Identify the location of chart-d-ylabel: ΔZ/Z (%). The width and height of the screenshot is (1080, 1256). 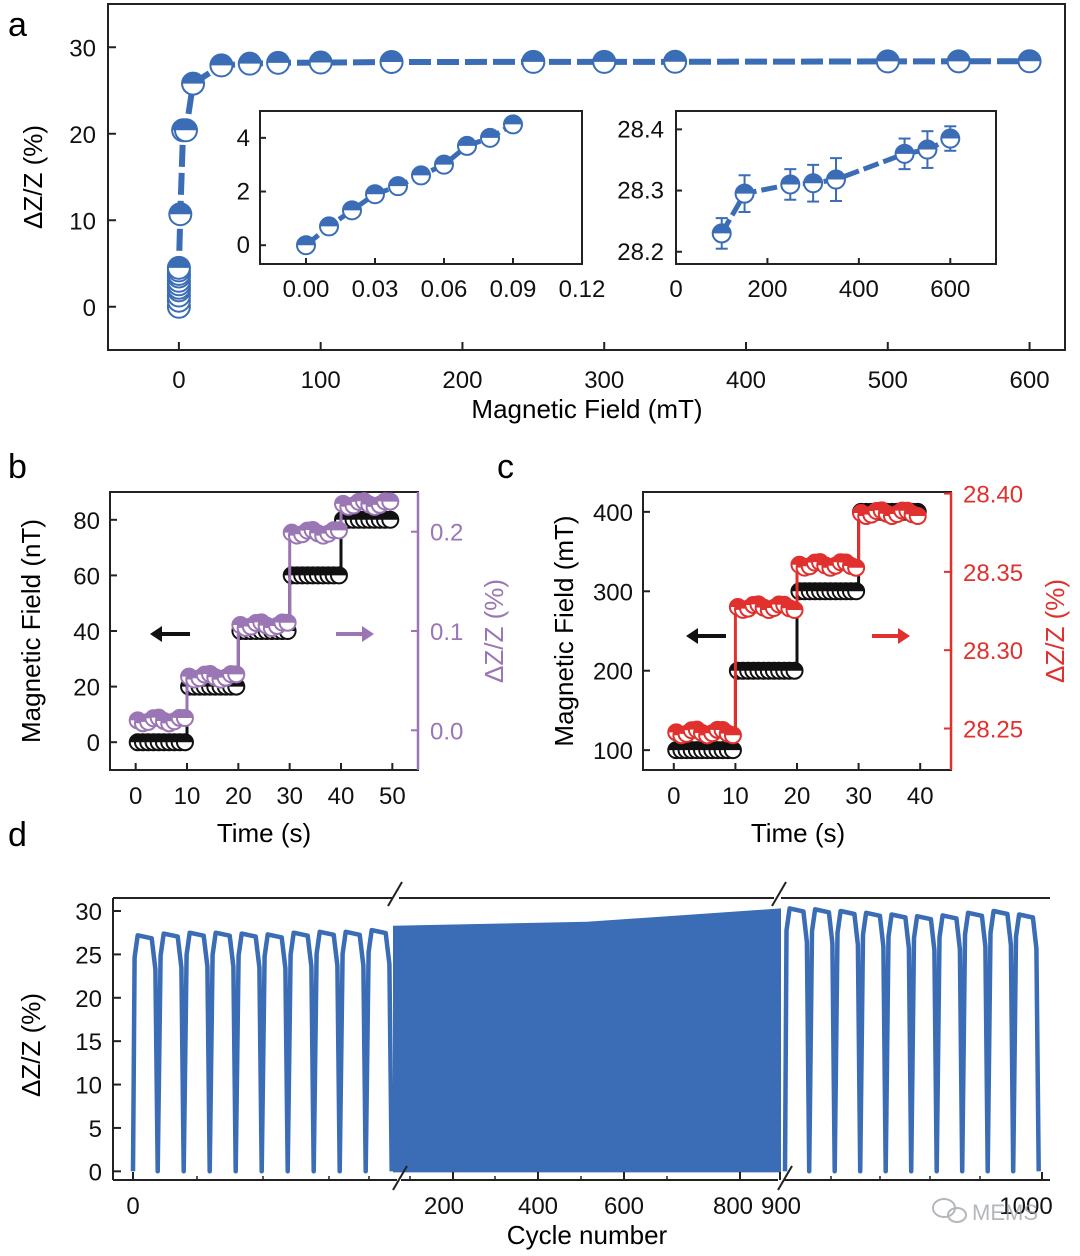
(31, 1045).